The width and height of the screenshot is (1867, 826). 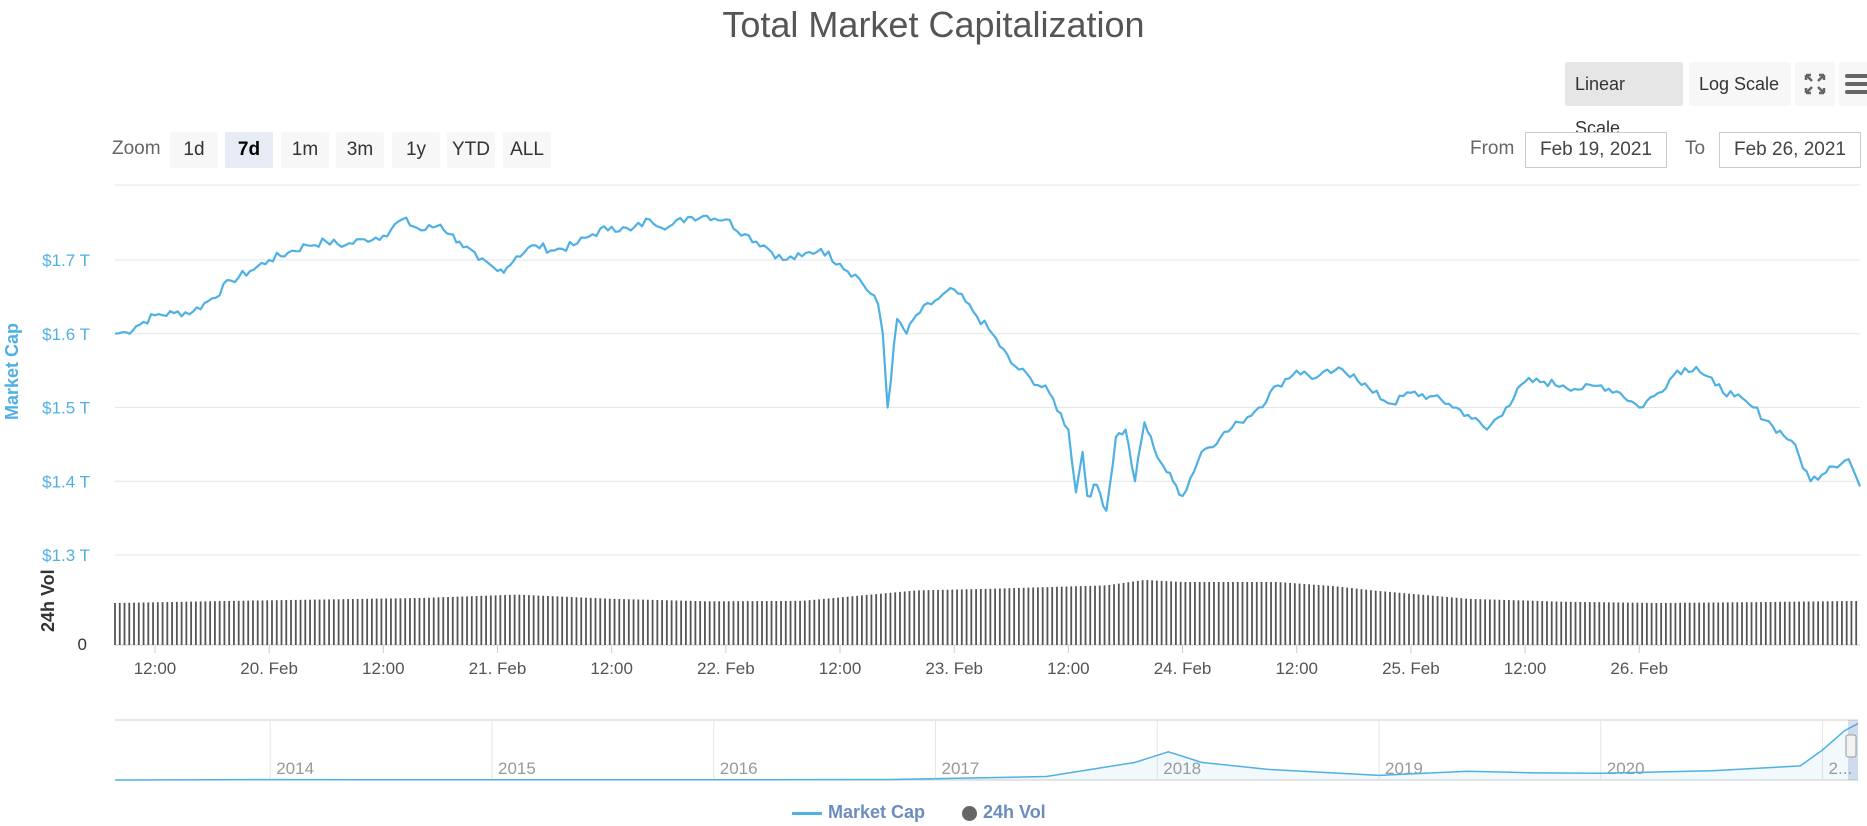 I want to click on from-date-input: Feb 19, 2021, so click(x=1596, y=150).